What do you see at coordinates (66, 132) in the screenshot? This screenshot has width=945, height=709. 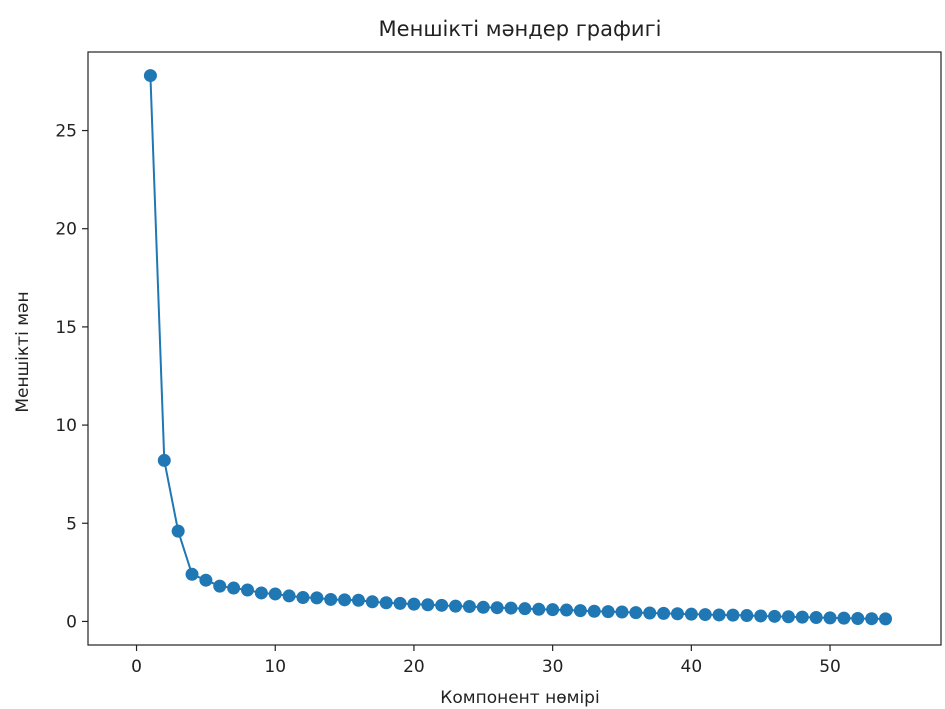 I see `y-tick-label: 25` at bounding box center [66, 132].